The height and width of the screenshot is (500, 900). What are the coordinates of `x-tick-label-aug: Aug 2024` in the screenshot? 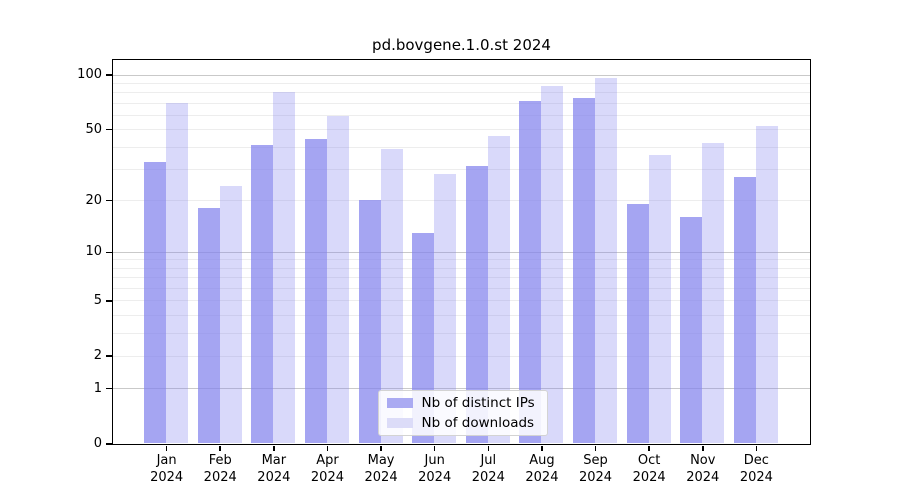 It's located at (542, 469).